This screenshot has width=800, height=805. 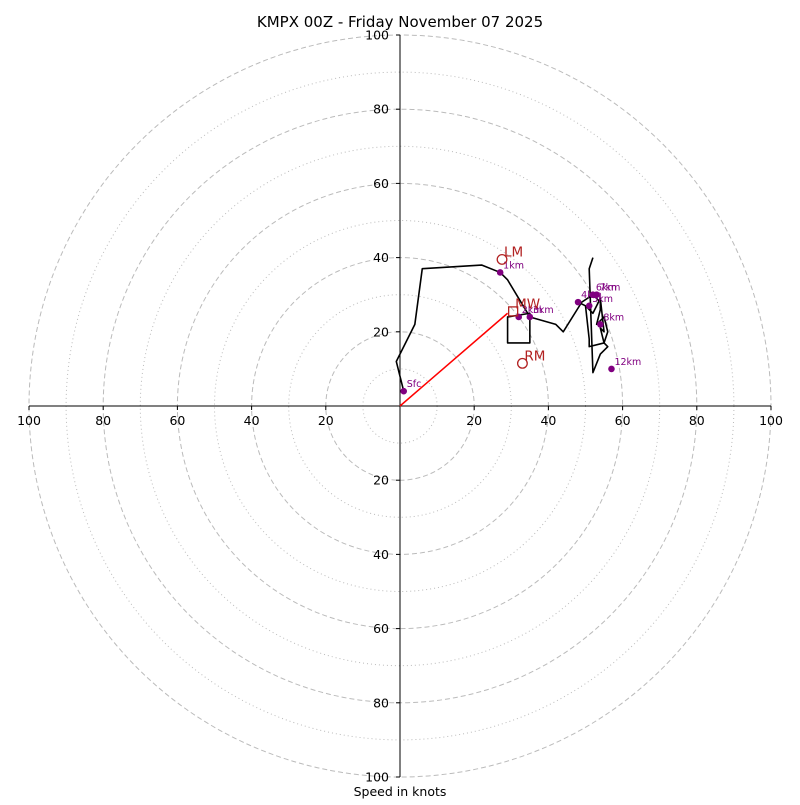 What do you see at coordinates (527, 304) in the screenshot?
I see `storm-motion-mw-label: MW` at bounding box center [527, 304].